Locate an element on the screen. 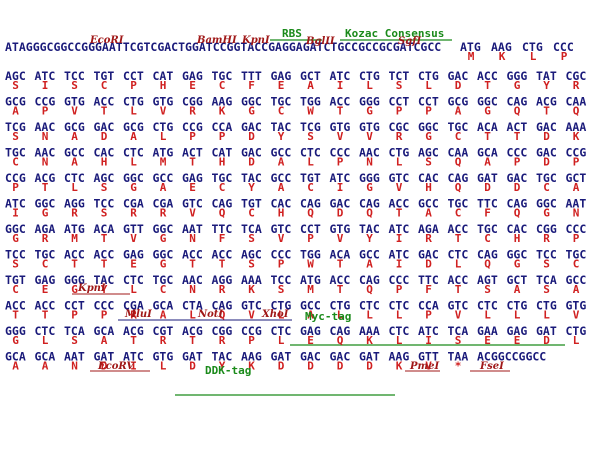 The width and height of the screenshot is (600, 455). codon: CTG is located at coordinates (133, 102).